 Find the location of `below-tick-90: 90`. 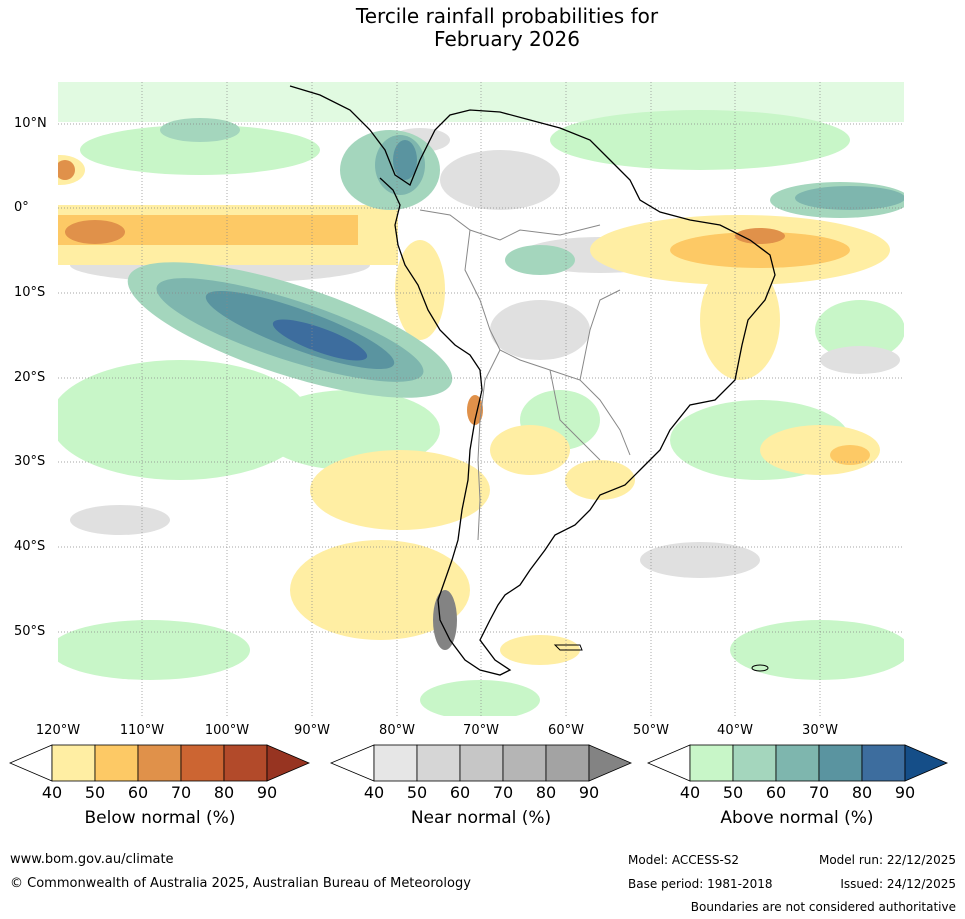

below-tick-90: 90 is located at coordinates (267, 792).